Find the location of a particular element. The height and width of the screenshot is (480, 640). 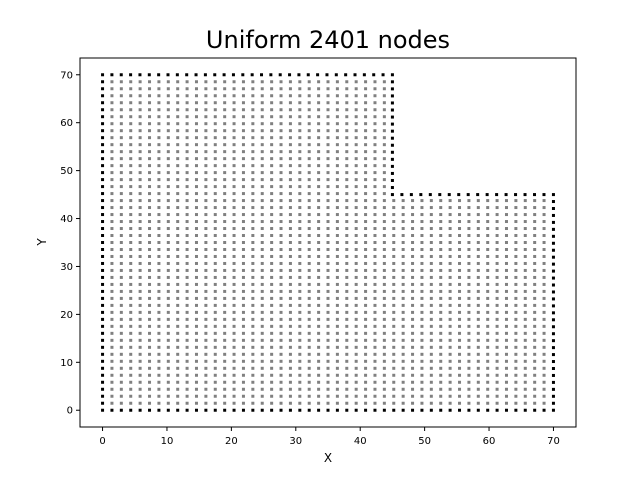

x-axis-ticks: 0 10 20 30 40 50 60 70 is located at coordinates (329, 437).